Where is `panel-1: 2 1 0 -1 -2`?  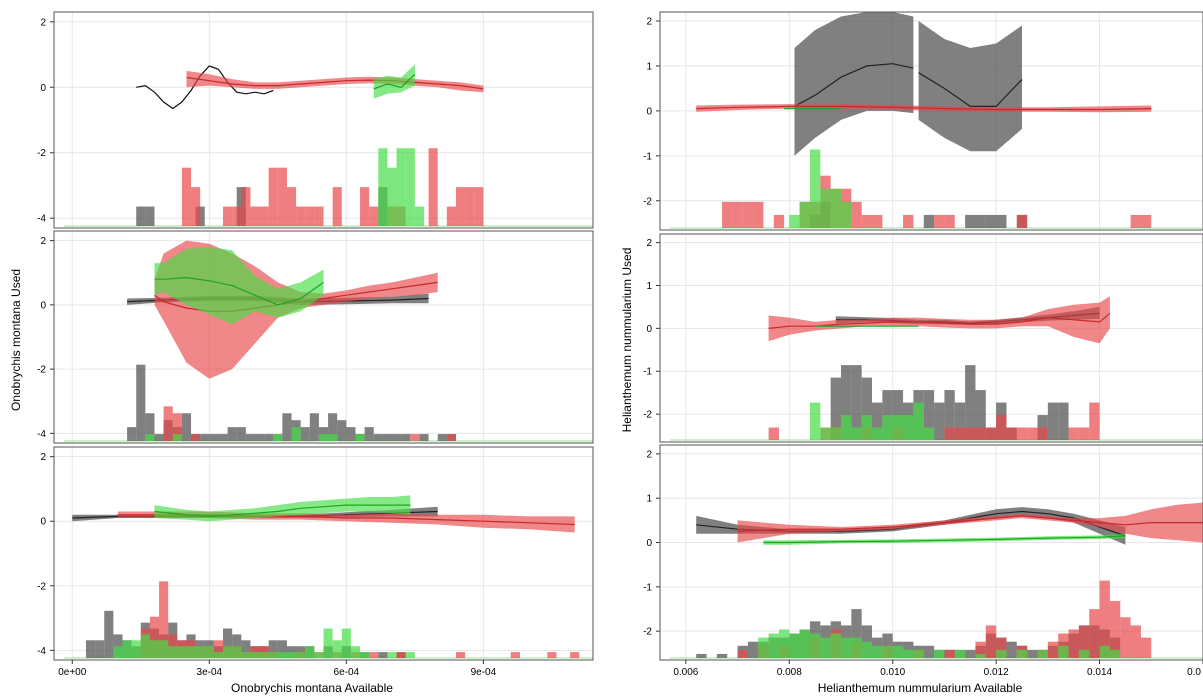
panel-1: 2 1 0 -1 -2 is located at coordinates (923, 121).